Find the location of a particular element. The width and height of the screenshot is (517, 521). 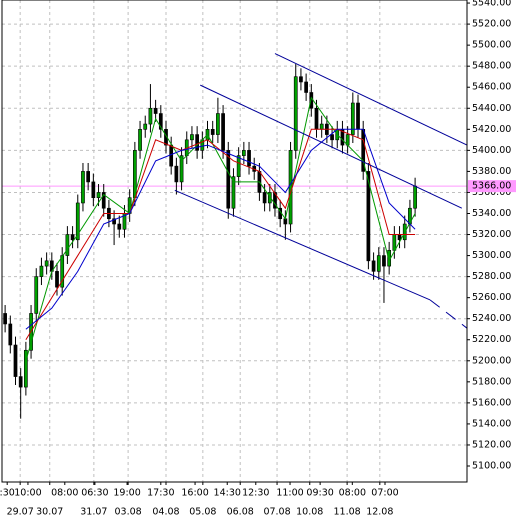

y-tick-label: 5400.00 is located at coordinates (491, 150).